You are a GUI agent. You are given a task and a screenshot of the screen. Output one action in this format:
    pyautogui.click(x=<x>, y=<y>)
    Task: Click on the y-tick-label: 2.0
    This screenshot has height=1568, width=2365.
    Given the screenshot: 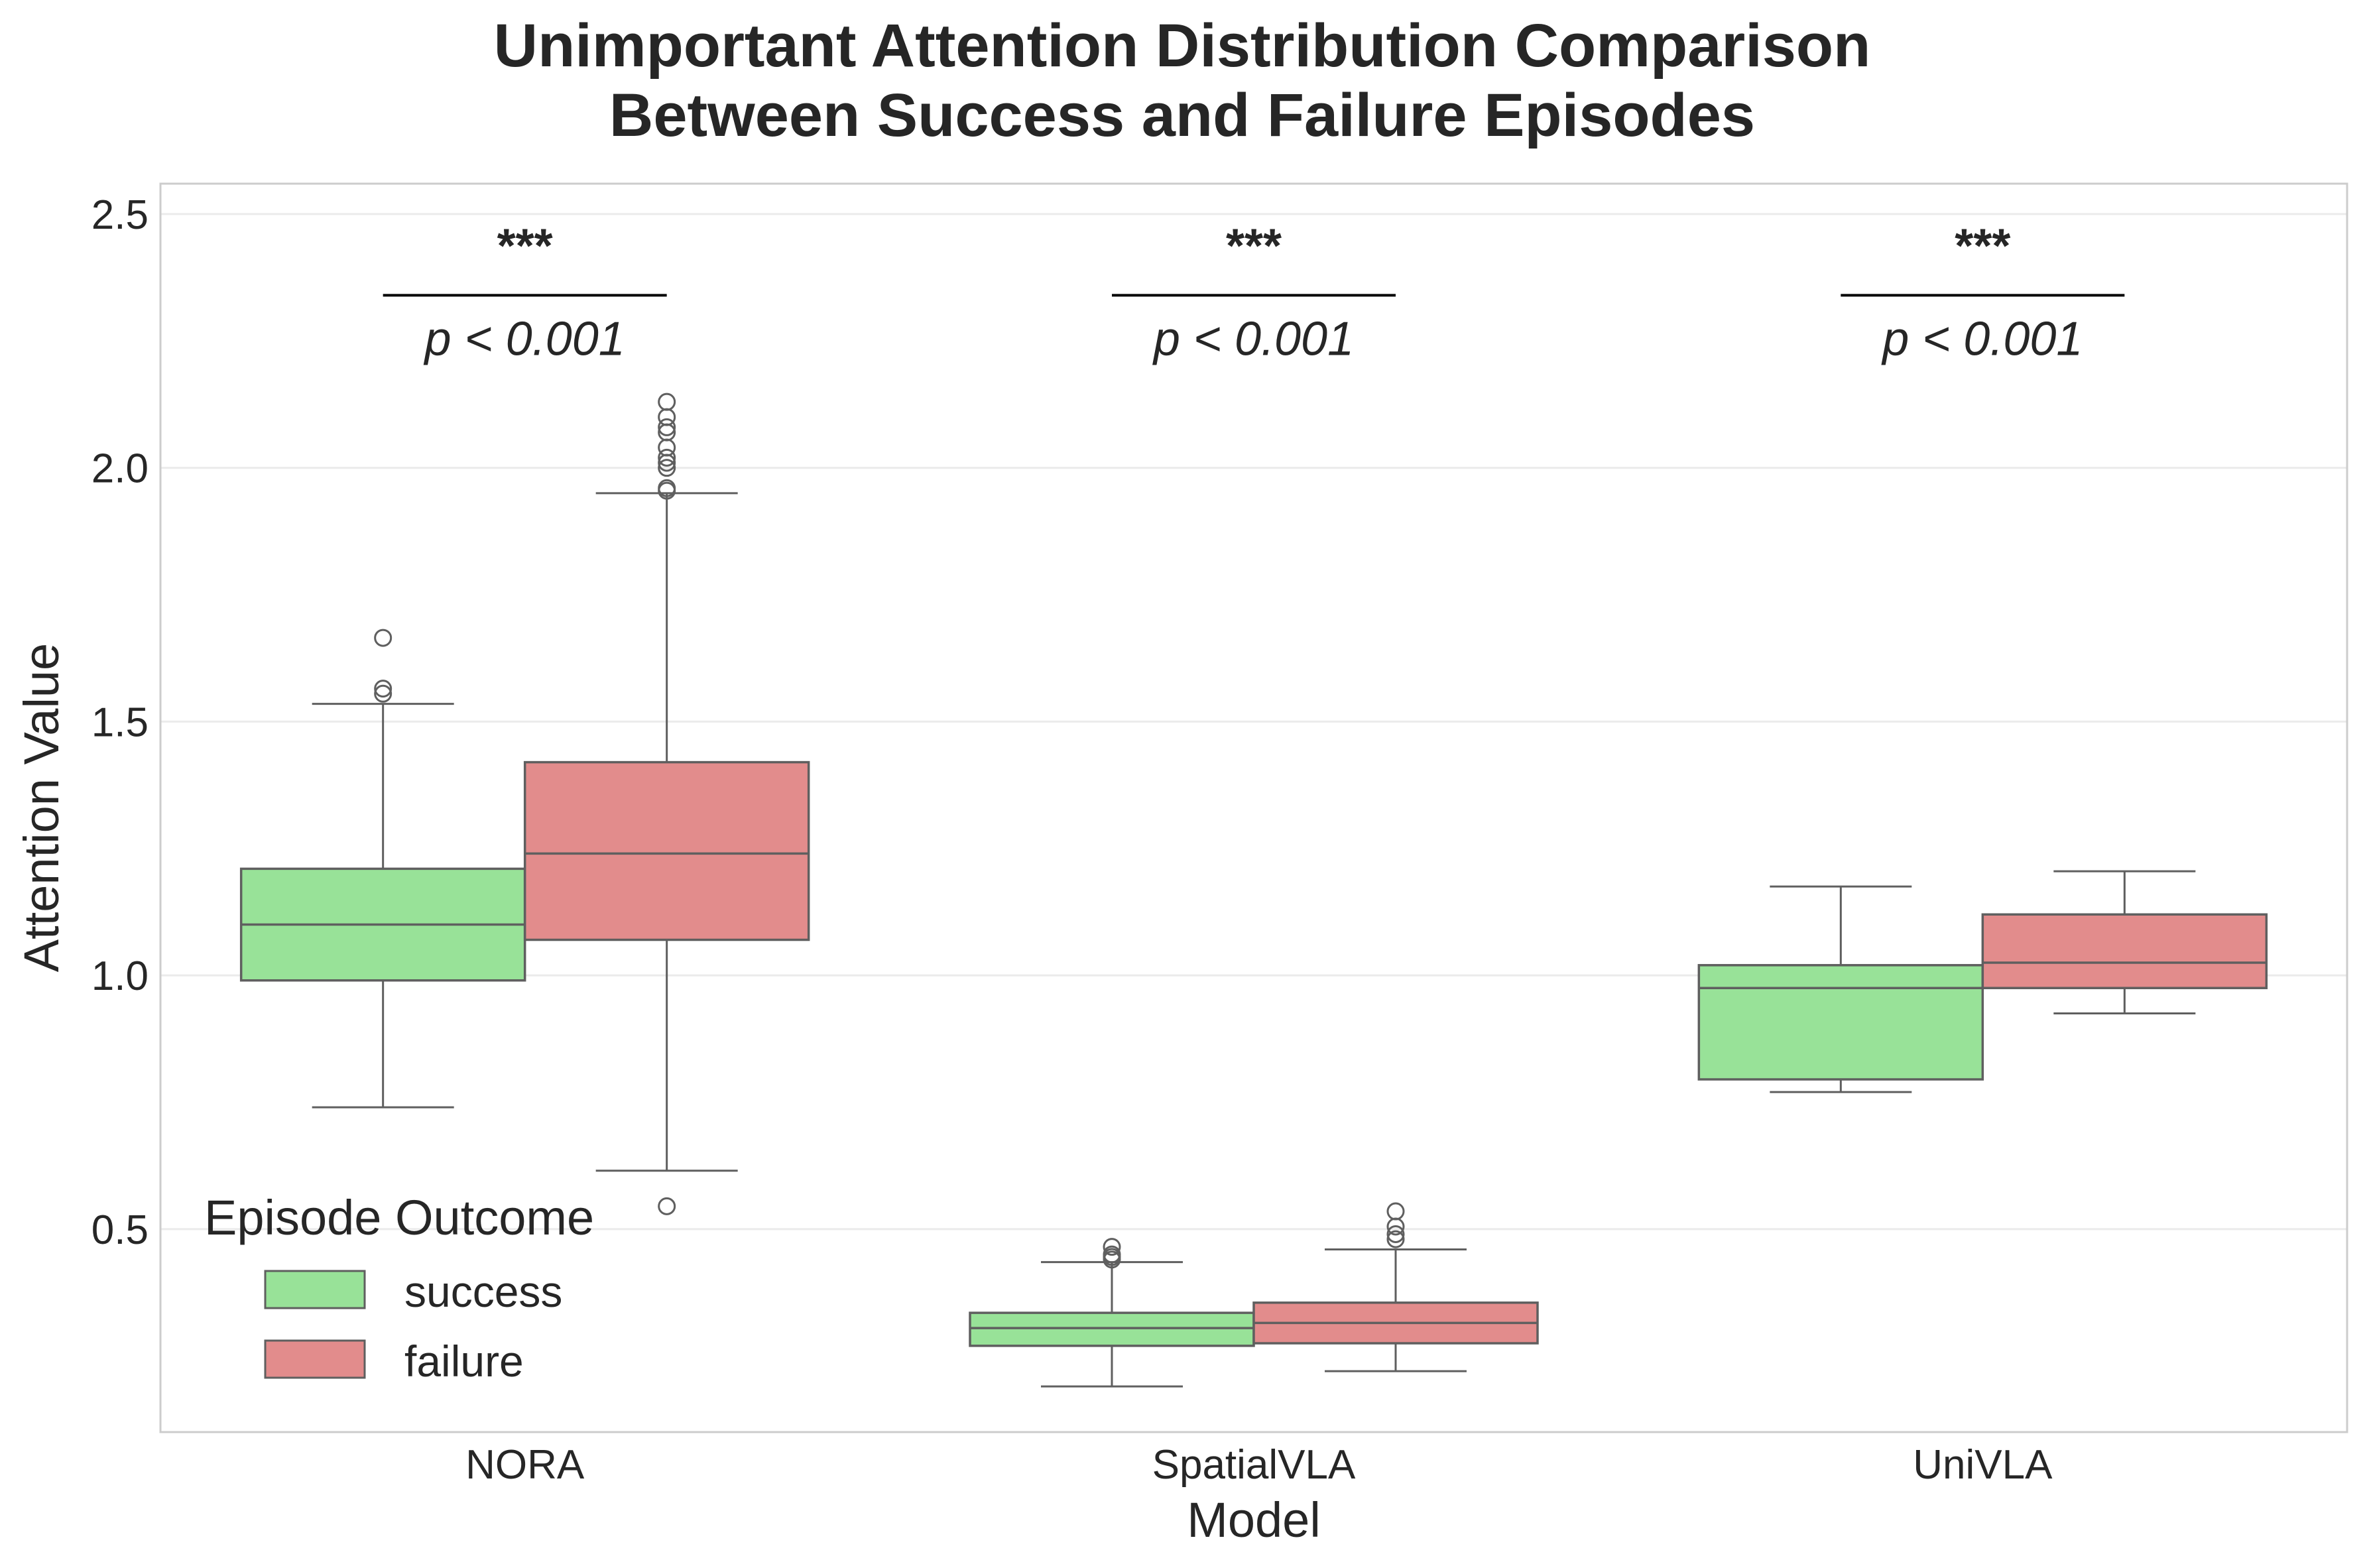 What is the action you would take?
    pyautogui.click(x=120, y=469)
    